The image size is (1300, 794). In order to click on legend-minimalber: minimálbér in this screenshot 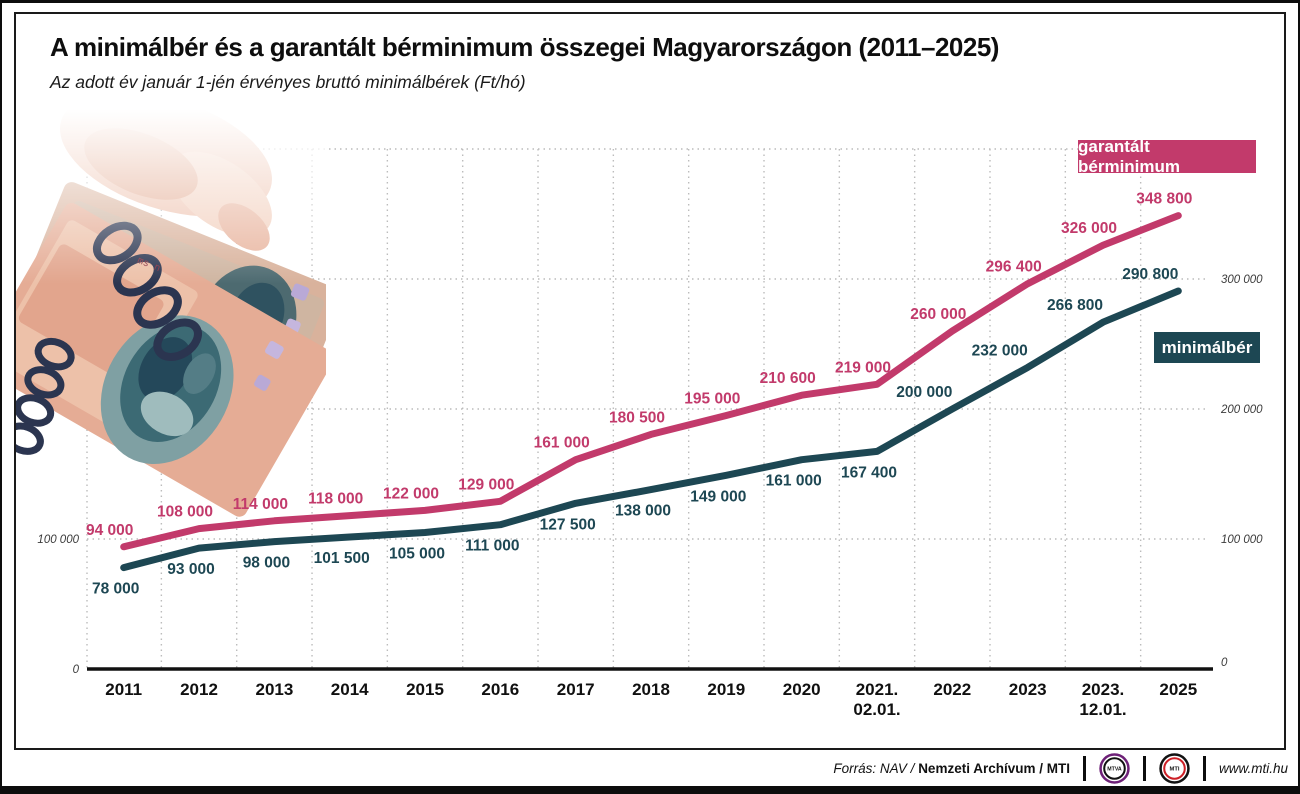, I will do `click(1207, 347)`.